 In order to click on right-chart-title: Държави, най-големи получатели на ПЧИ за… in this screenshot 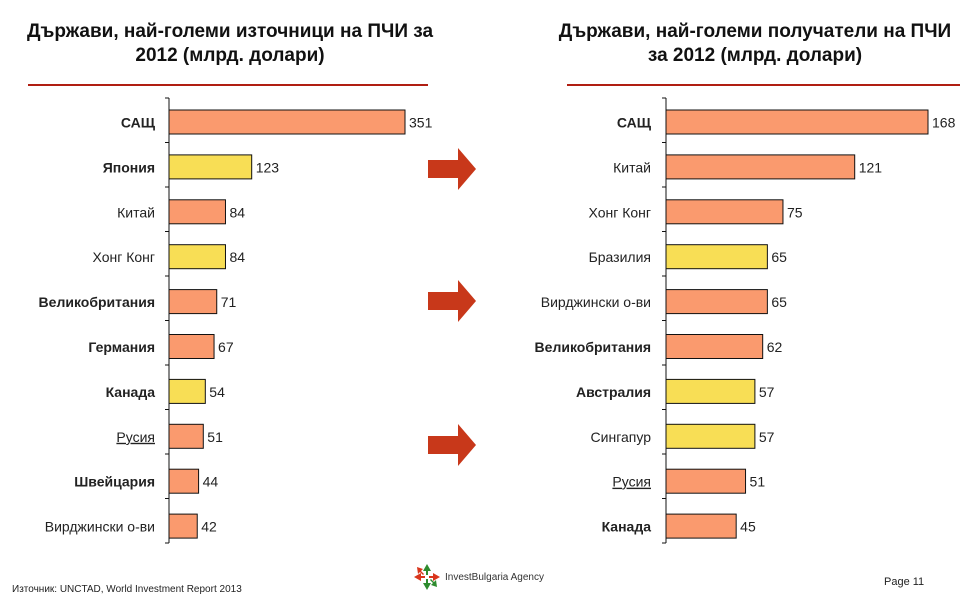, I will do `click(755, 43)`.